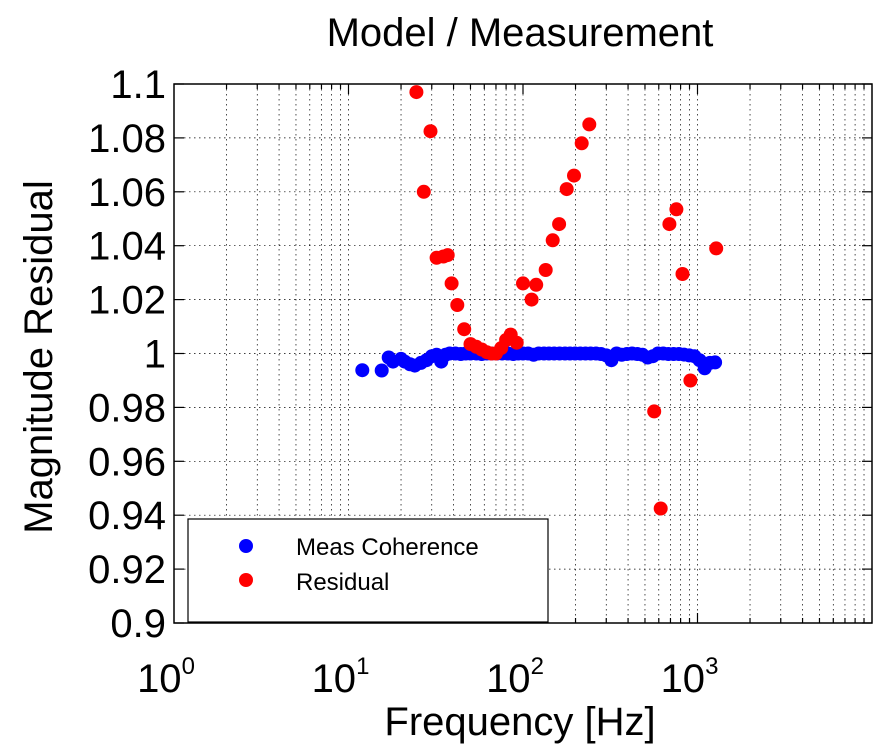 The height and width of the screenshot is (746, 875). I want to click on x-tick-exponent: 2, so click(537, 666).